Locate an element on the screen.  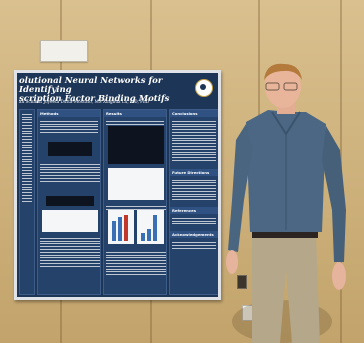
left-hand is located at coordinates (232, 262).